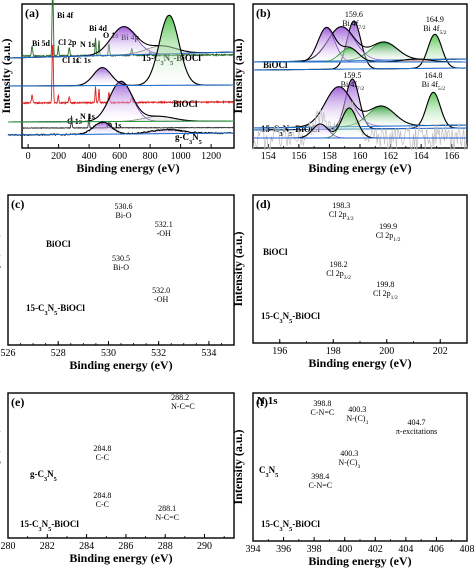 This screenshot has height=573, width=474. What do you see at coordinates (165, 546) in the screenshot?
I see `x-tick-label: 288` at bounding box center [165, 546].